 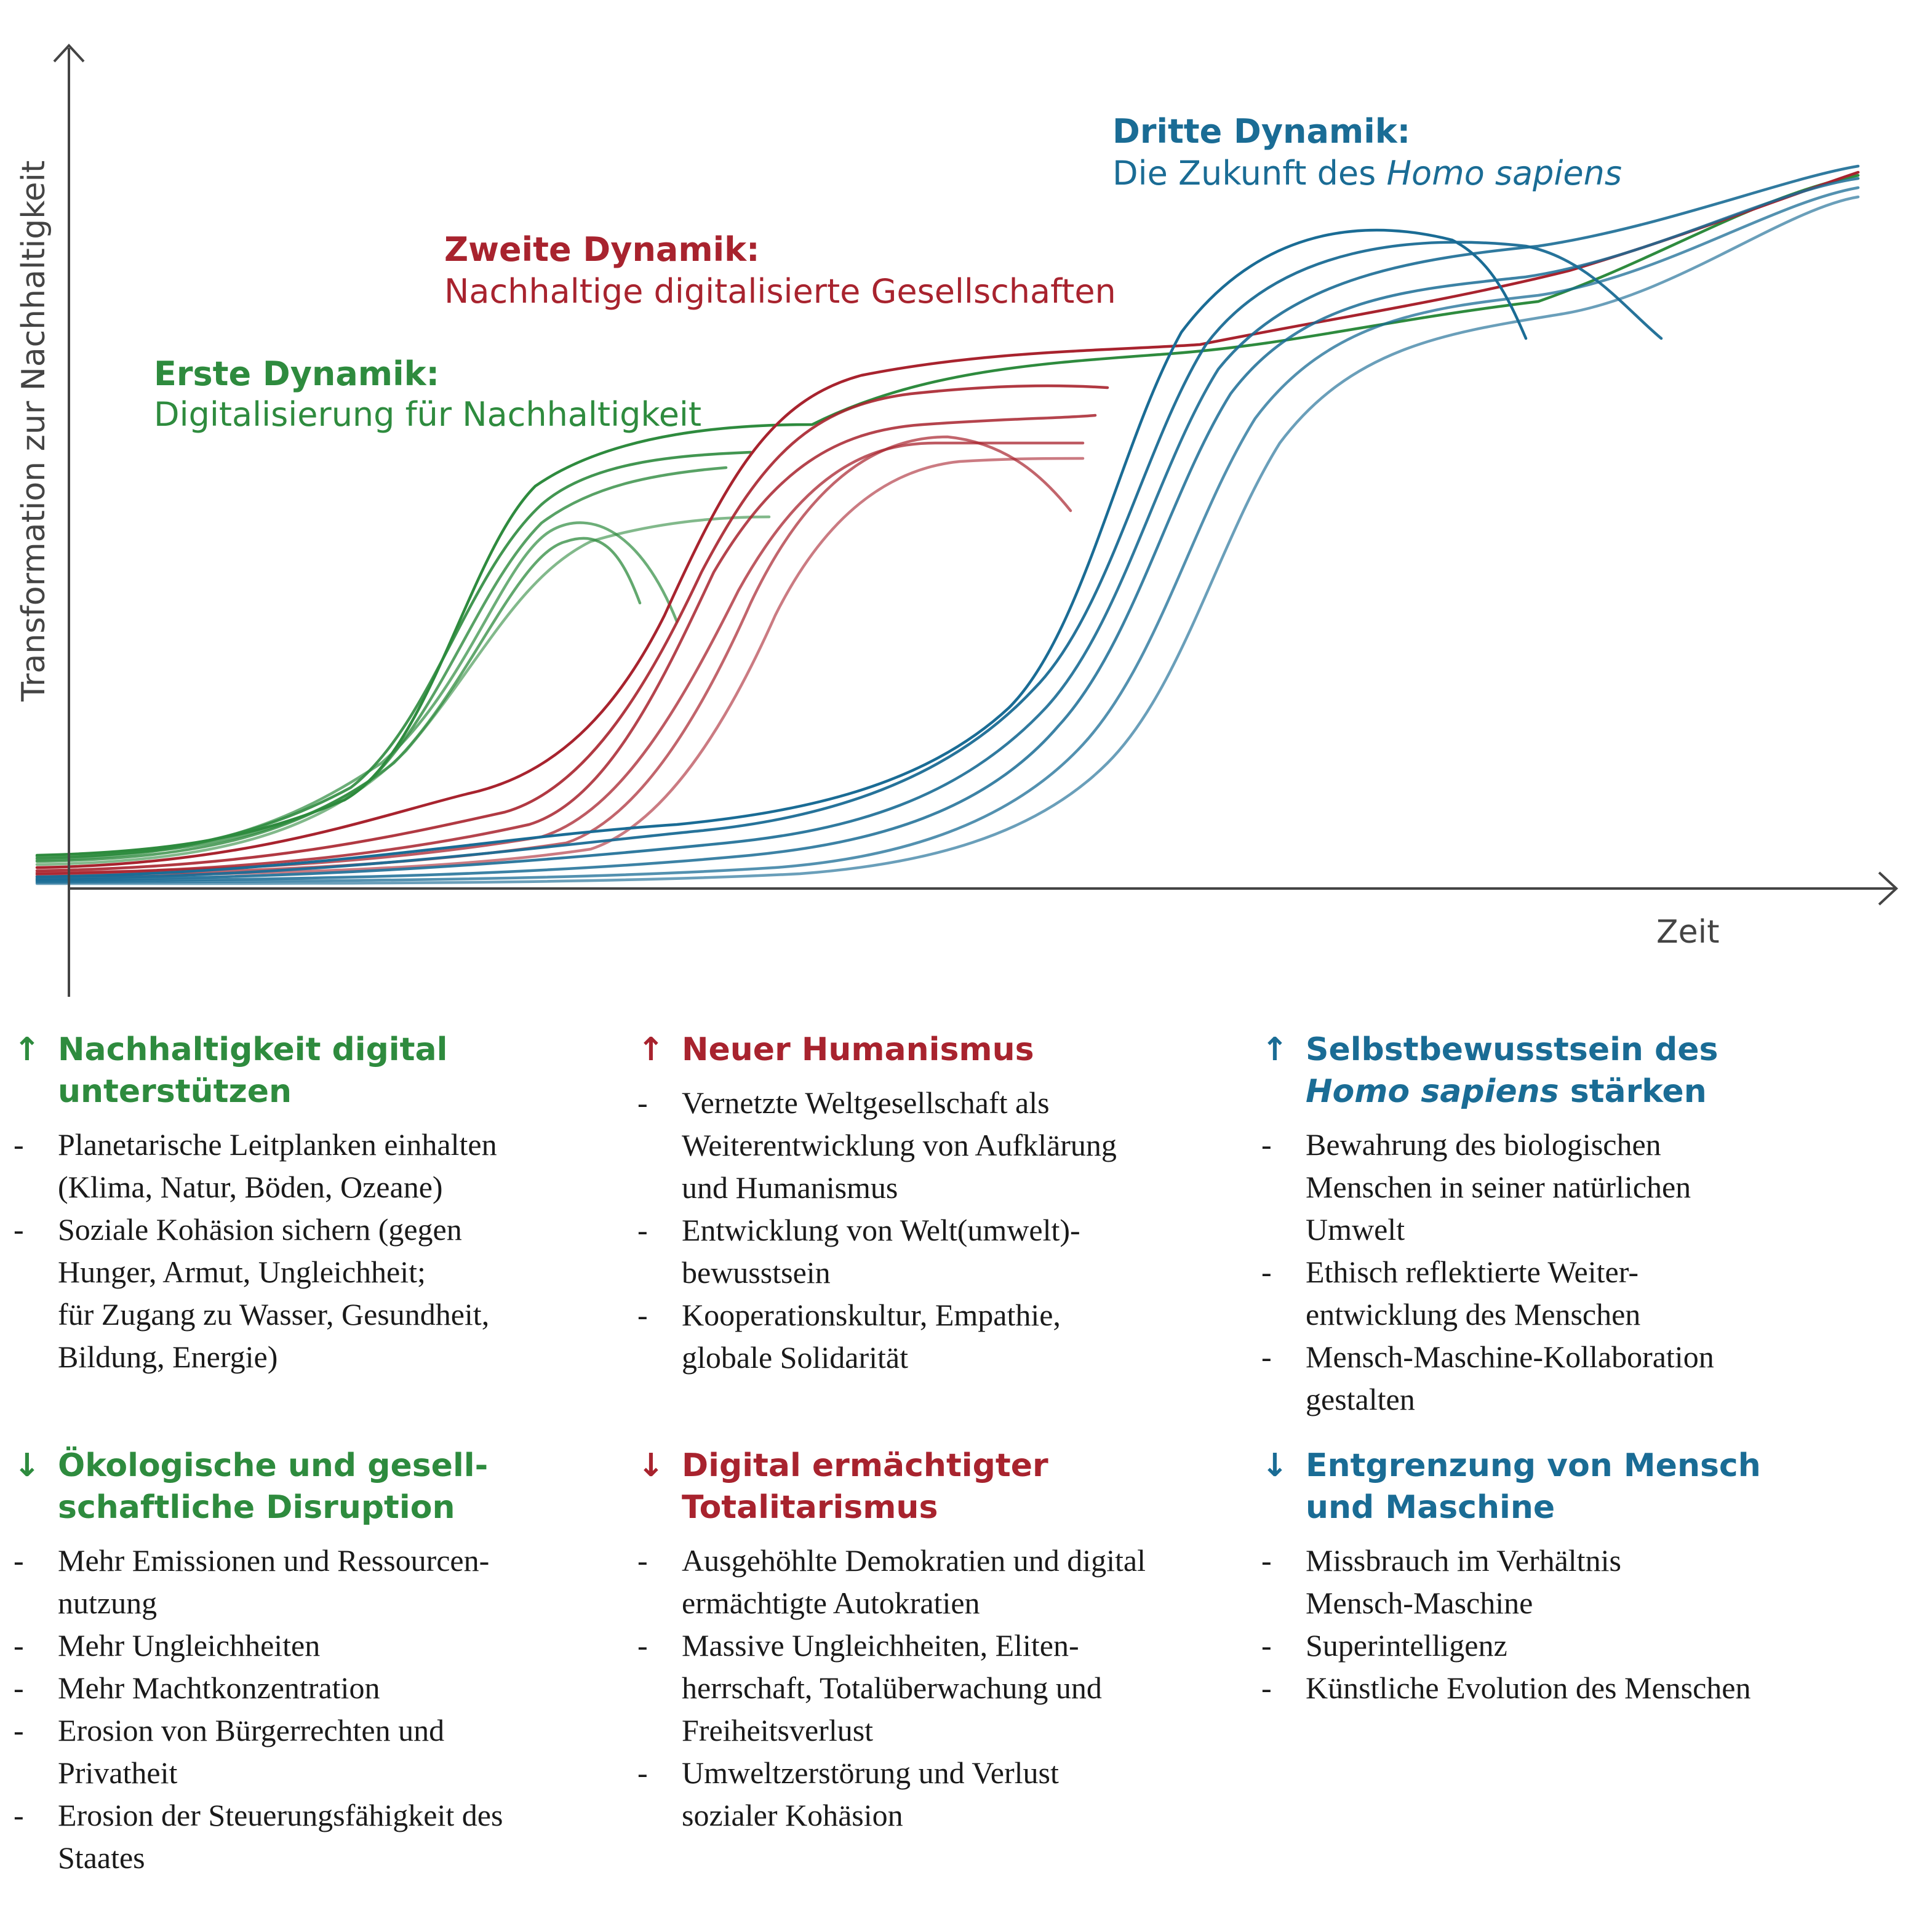 What do you see at coordinates (256, 1507) in the screenshot?
I see `title-line: schaftliche Disruption` at bounding box center [256, 1507].